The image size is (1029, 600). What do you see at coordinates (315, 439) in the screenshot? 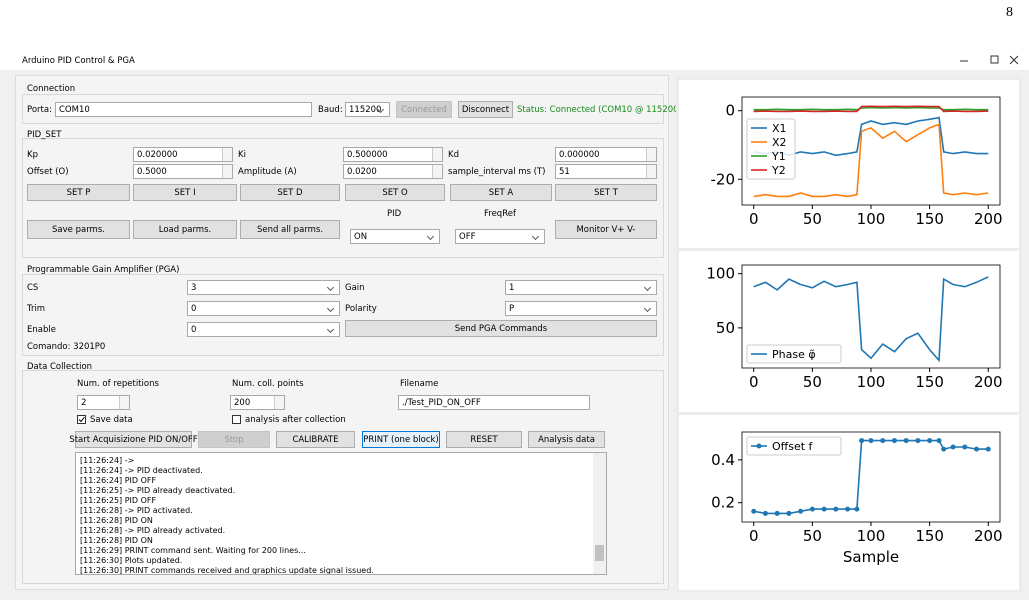
I see `calibrate-button: CALIBRATE` at bounding box center [315, 439].